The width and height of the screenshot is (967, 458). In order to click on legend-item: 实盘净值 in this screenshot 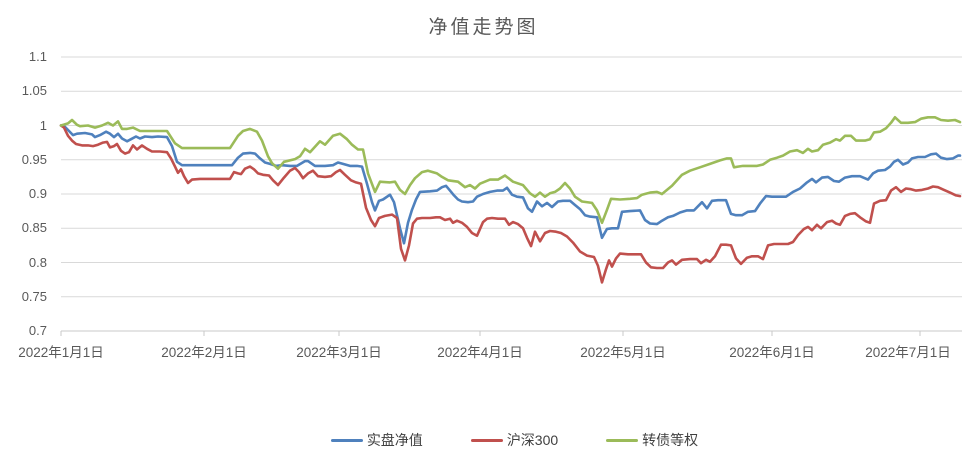, I will do `click(376, 440)`.